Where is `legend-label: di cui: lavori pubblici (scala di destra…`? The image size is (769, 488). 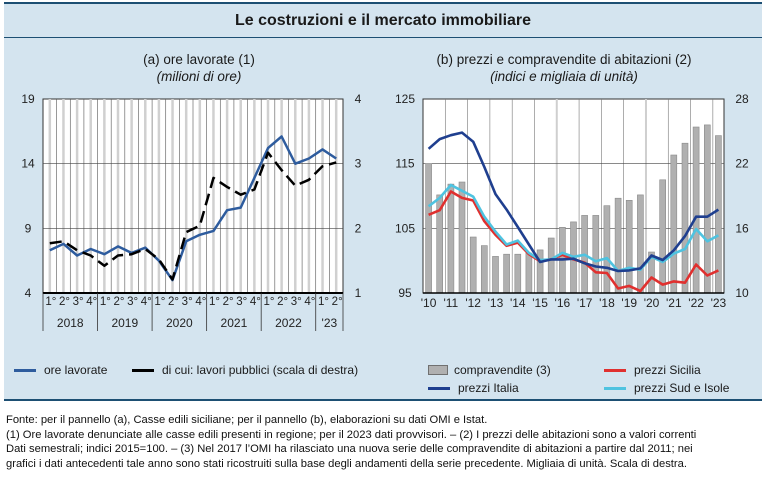
legend-label: di cui: lavori pubblici (scala di destra… is located at coordinates (260, 370).